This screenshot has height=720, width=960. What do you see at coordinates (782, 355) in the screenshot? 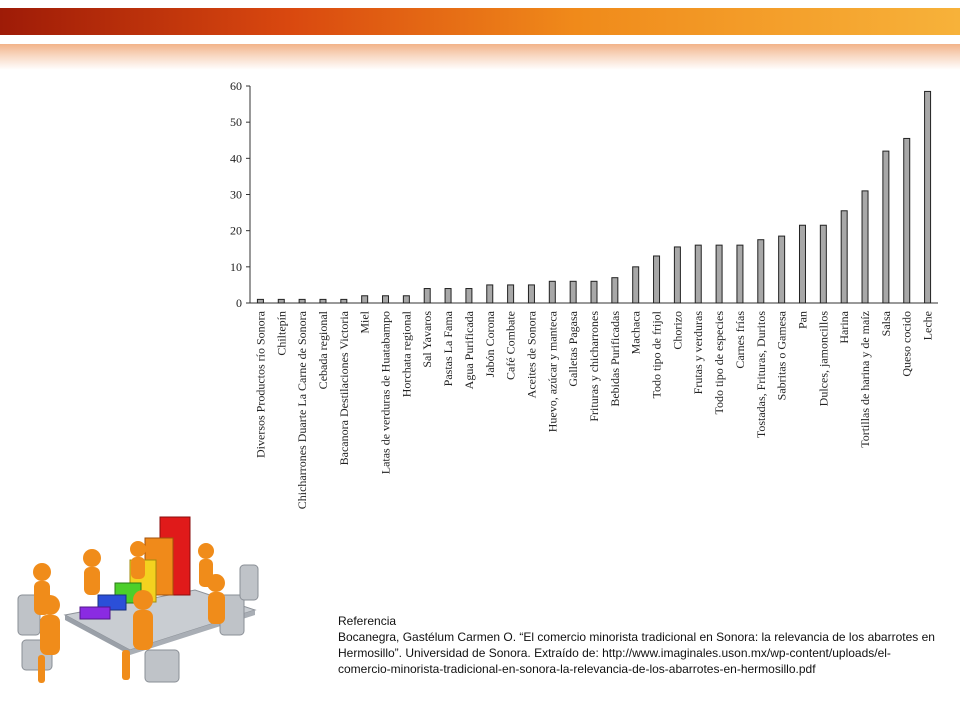
I see `x-tick-label: Sabritas o Gamesa` at bounding box center [782, 355].